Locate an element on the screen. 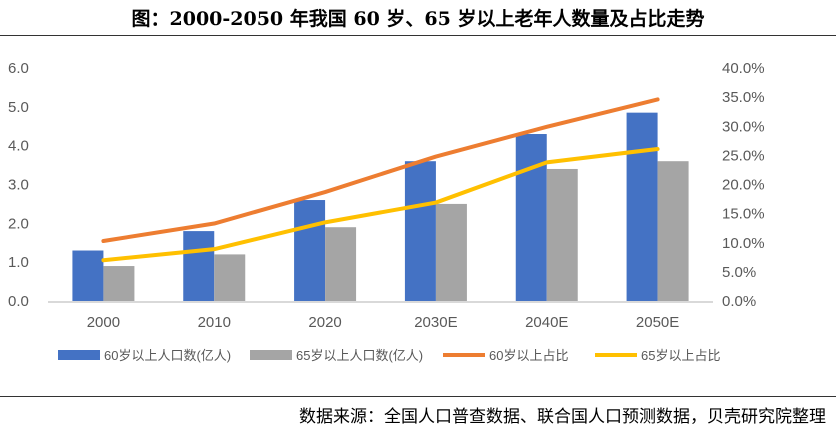 This screenshot has width=836, height=434. chart-title: 图：2000-2050 年我国 60 岁、65 岁以上老年人数量及占比走势 is located at coordinates (418, 19).